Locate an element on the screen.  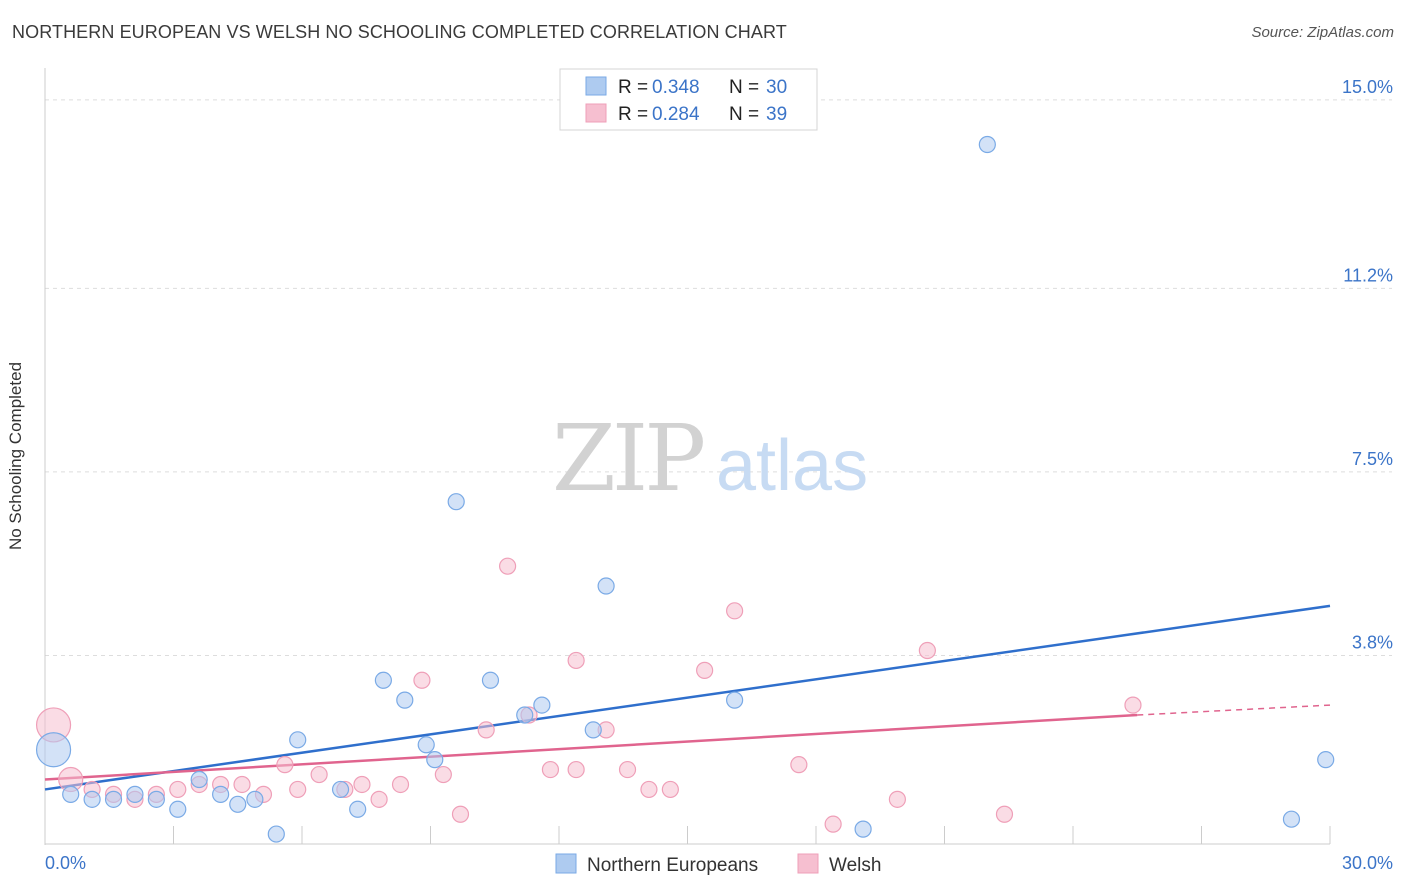
series-legend: Northern Europeans Welsh is located at coordinates (718, 864).